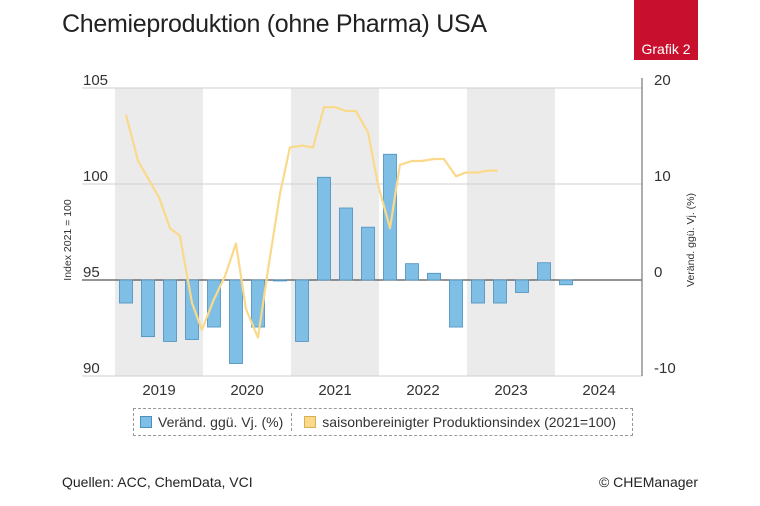  Describe the element at coordinates (280, 280) in the screenshot. I see `bar-2020-Q4` at that location.